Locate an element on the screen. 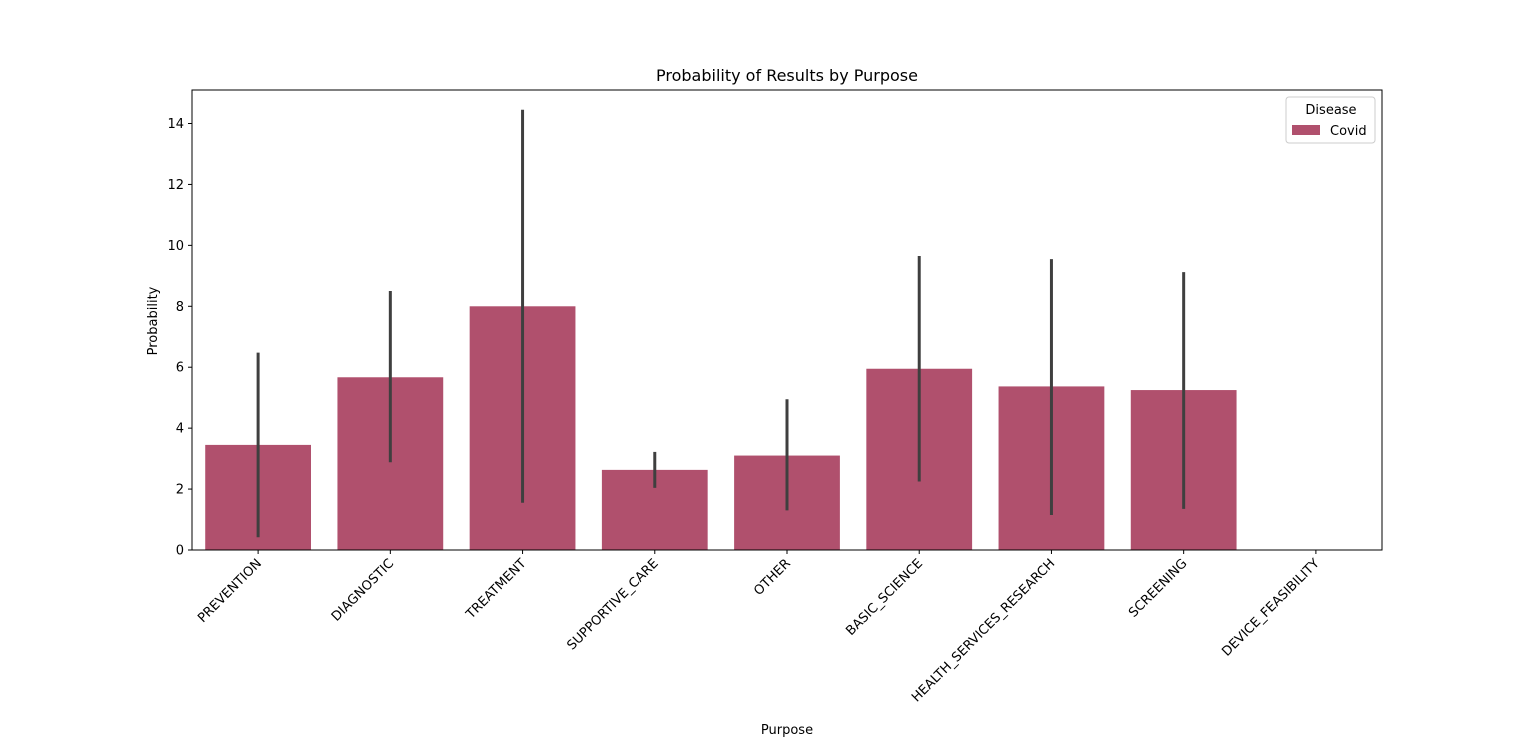  x-axis-label: Purpose is located at coordinates (787, 730).